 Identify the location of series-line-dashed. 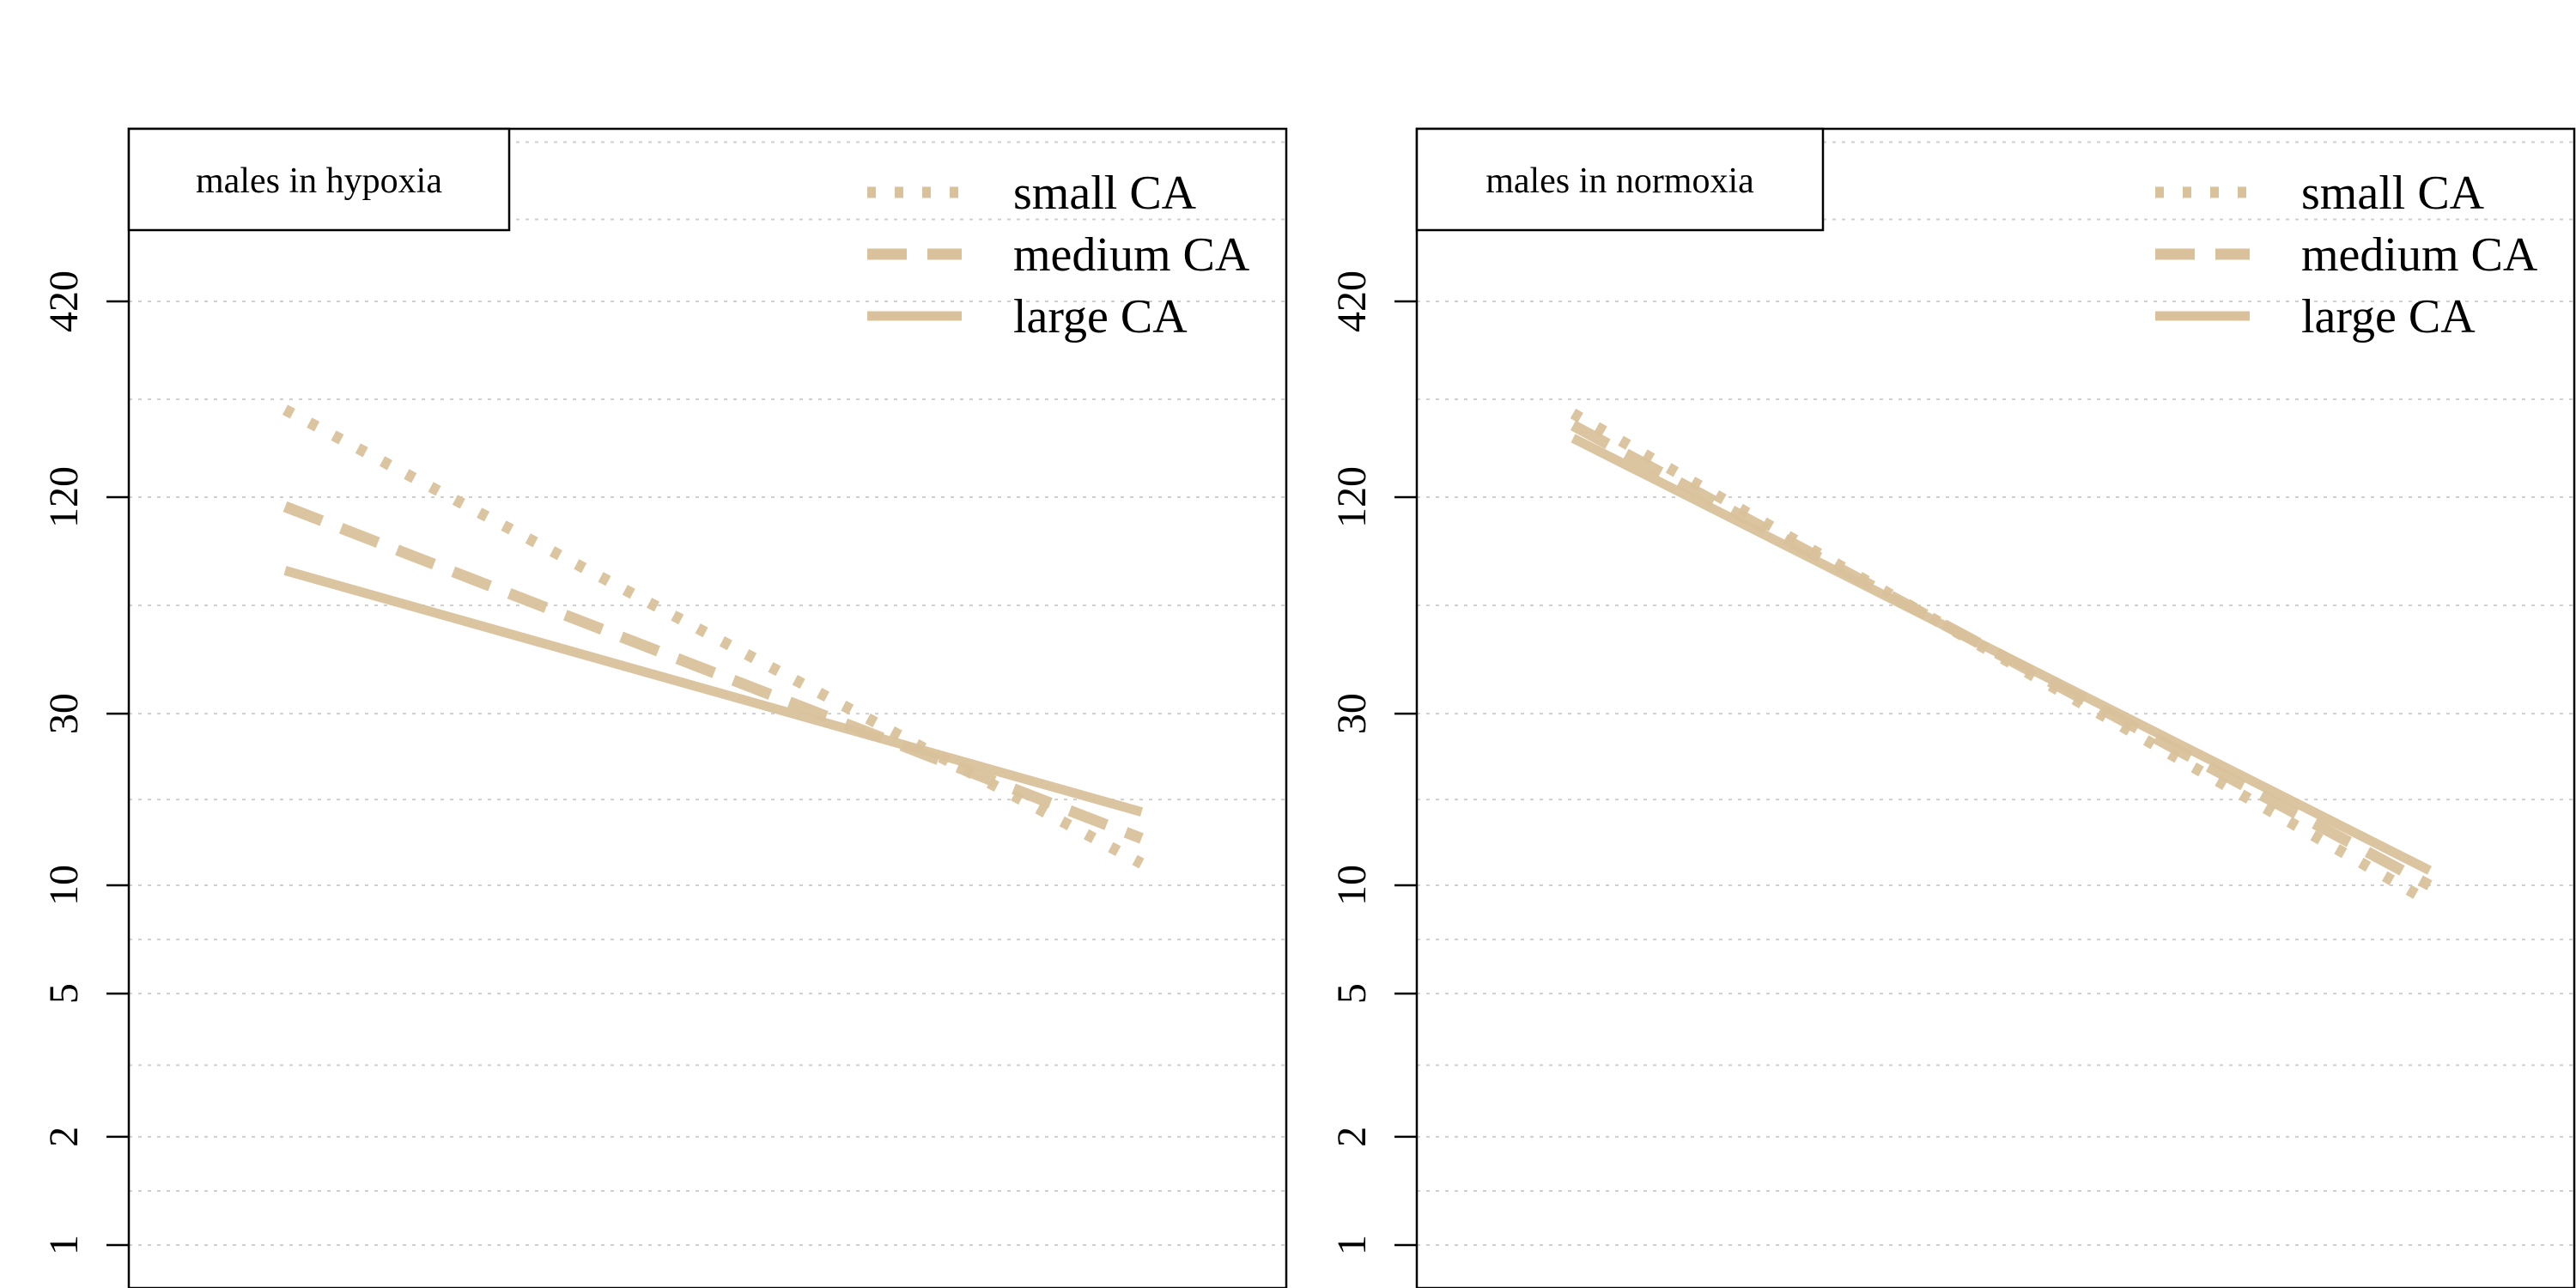
(713, 673).